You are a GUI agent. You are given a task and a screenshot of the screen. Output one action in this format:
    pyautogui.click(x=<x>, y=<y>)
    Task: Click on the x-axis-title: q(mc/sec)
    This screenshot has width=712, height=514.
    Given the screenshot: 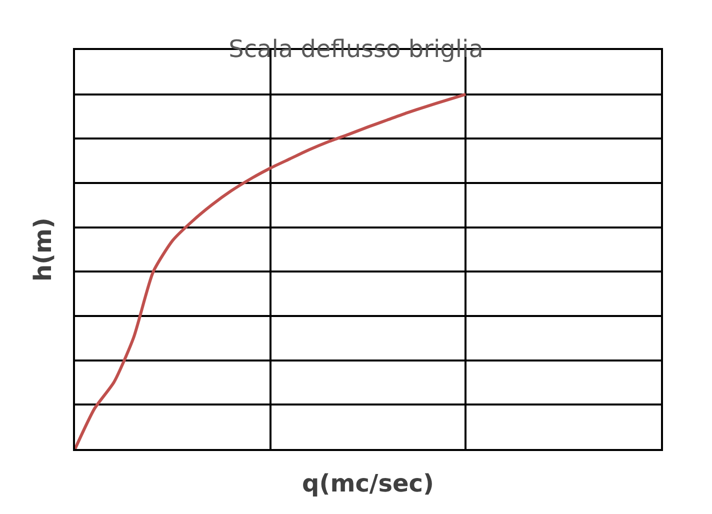 What is the action you would take?
    pyautogui.click(x=368, y=484)
    